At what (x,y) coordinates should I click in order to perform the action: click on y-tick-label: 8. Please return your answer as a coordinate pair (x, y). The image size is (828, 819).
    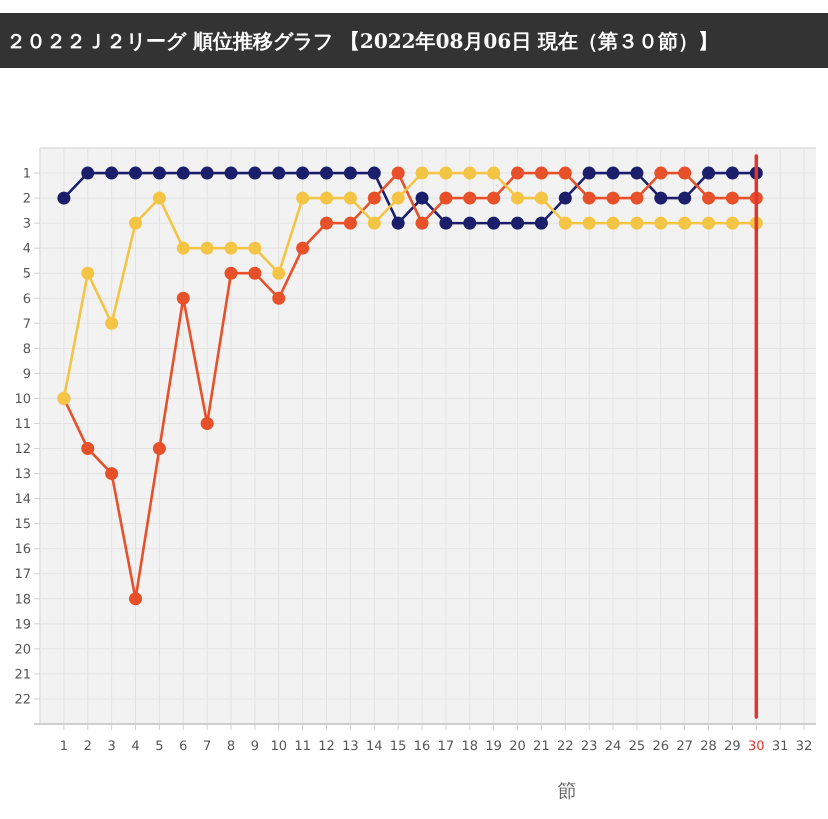
    Looking at the image, I should click on (26, 349).